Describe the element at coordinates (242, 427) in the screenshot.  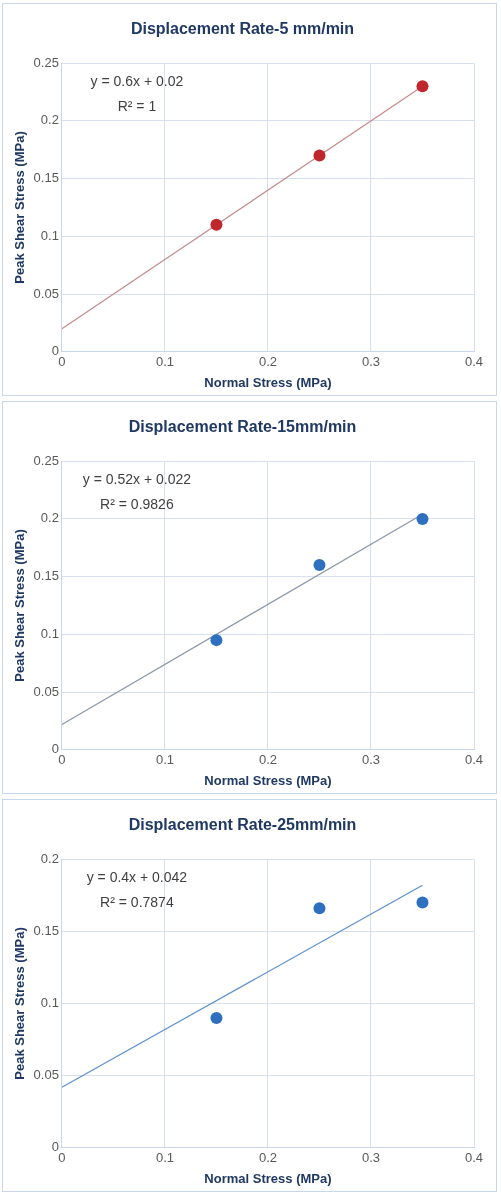
I see `chart-title: Displacement Rate-15mm/min` at that location.